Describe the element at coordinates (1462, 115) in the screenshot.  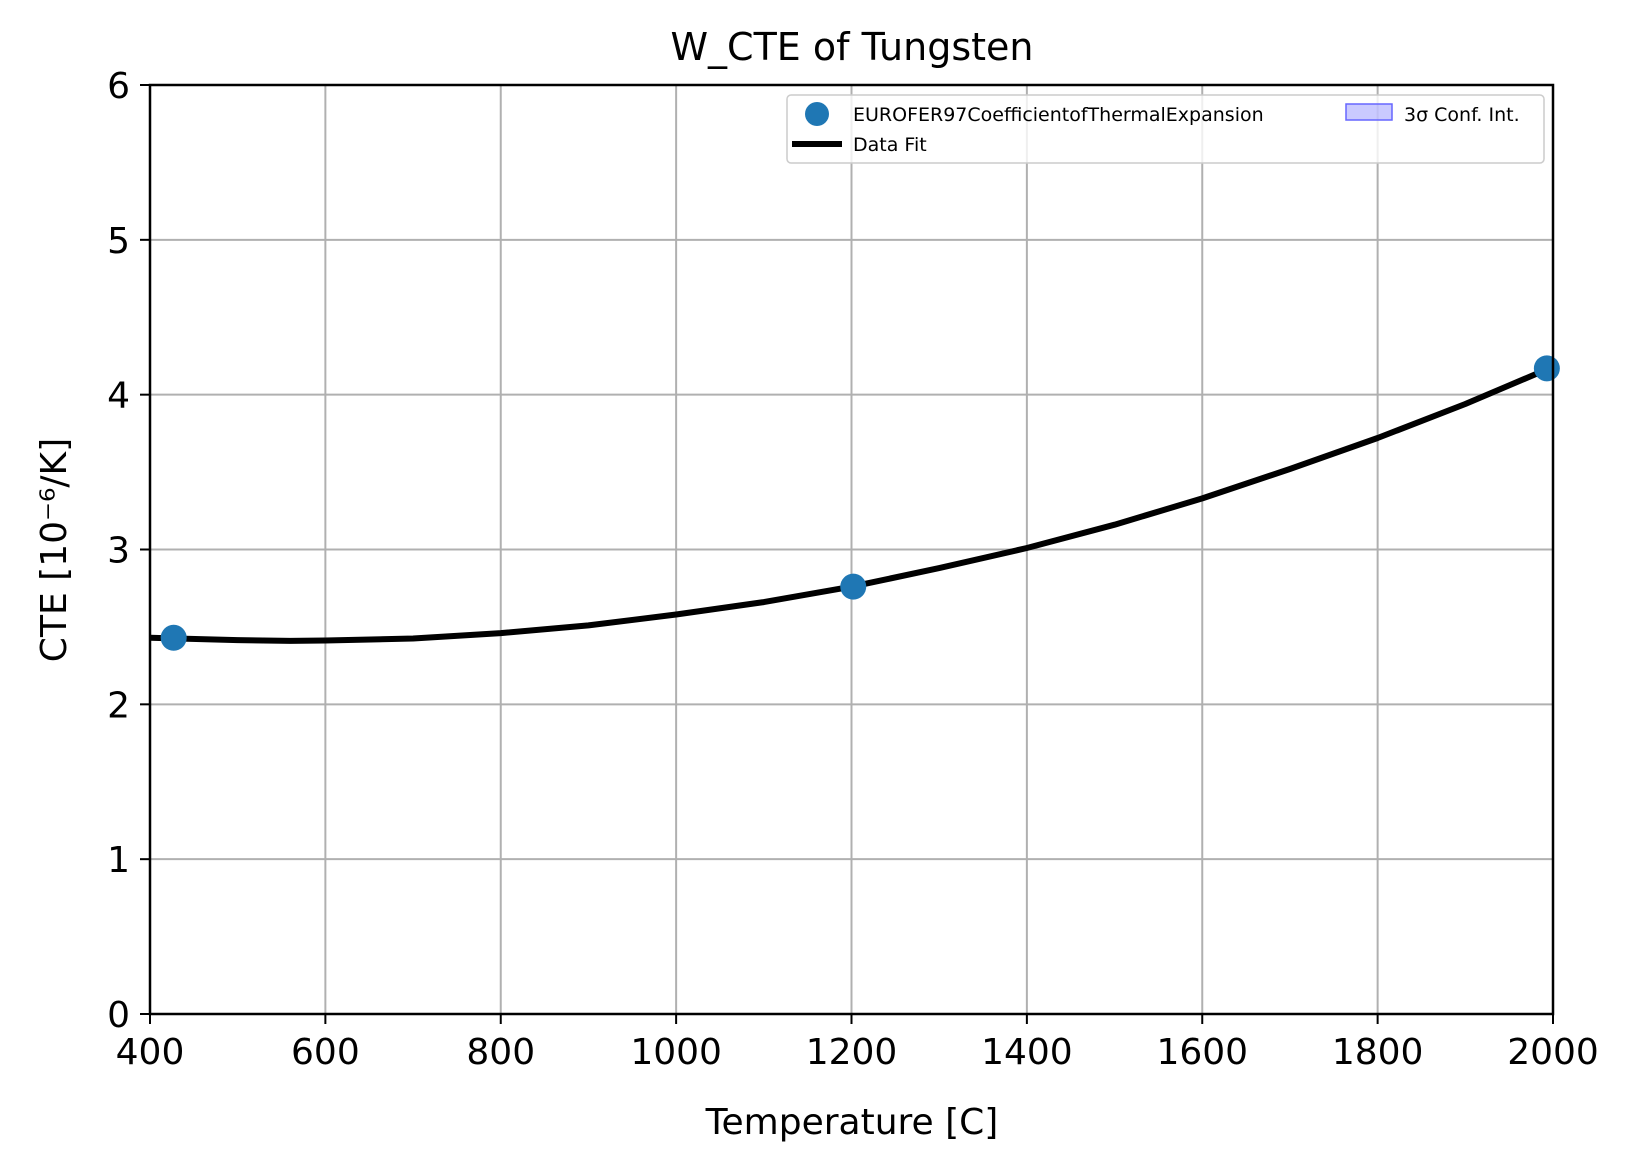
I see `legend-label-band: 3σ Conf. Int.` at that location.